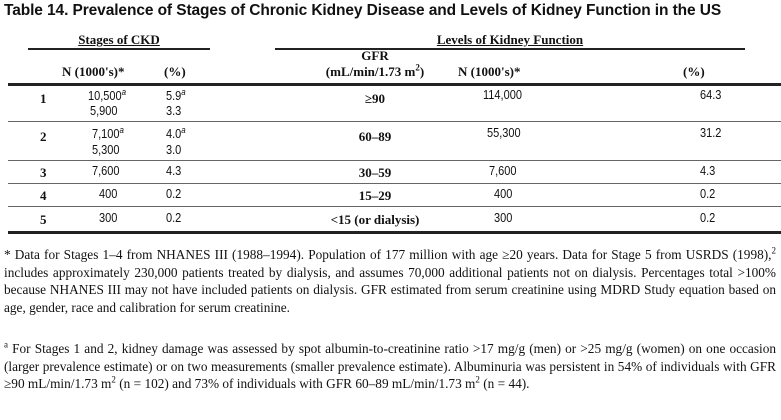 Image resolution: width=781 pixels, height=420 pixels. Describe the element at coordinates (375, 195) in the screenshot. I see `gfr-range: 15–29` at that location.